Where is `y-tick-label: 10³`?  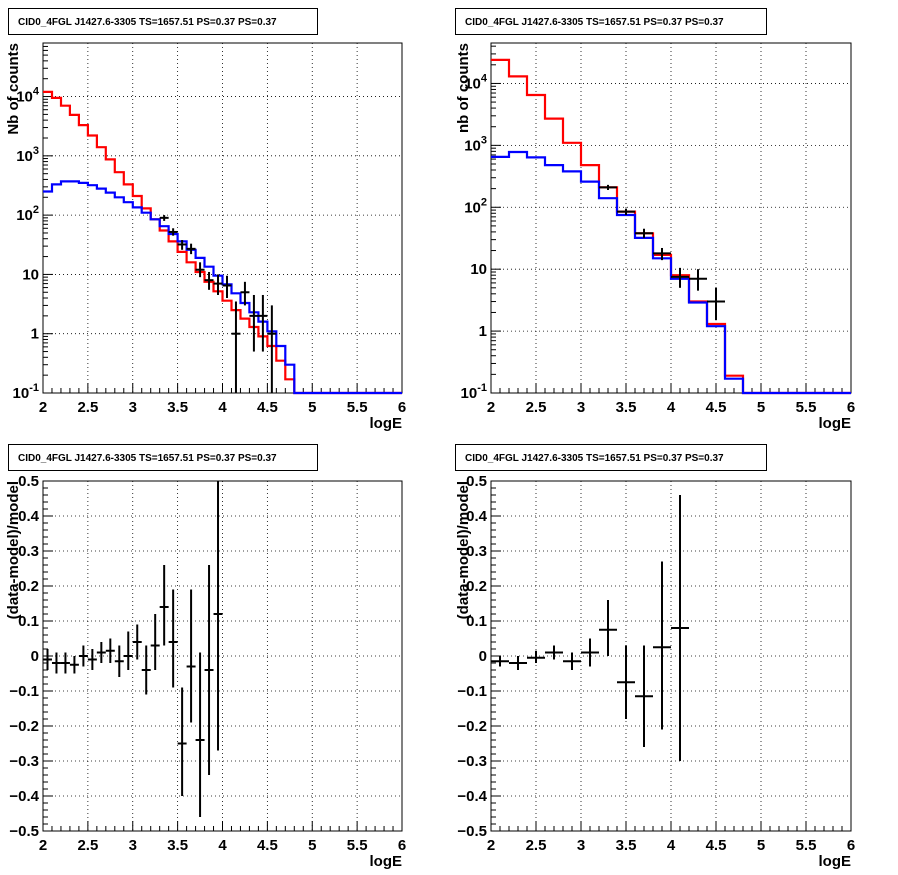 y-tick-label: 10³ is located at coordinates (475, 144).